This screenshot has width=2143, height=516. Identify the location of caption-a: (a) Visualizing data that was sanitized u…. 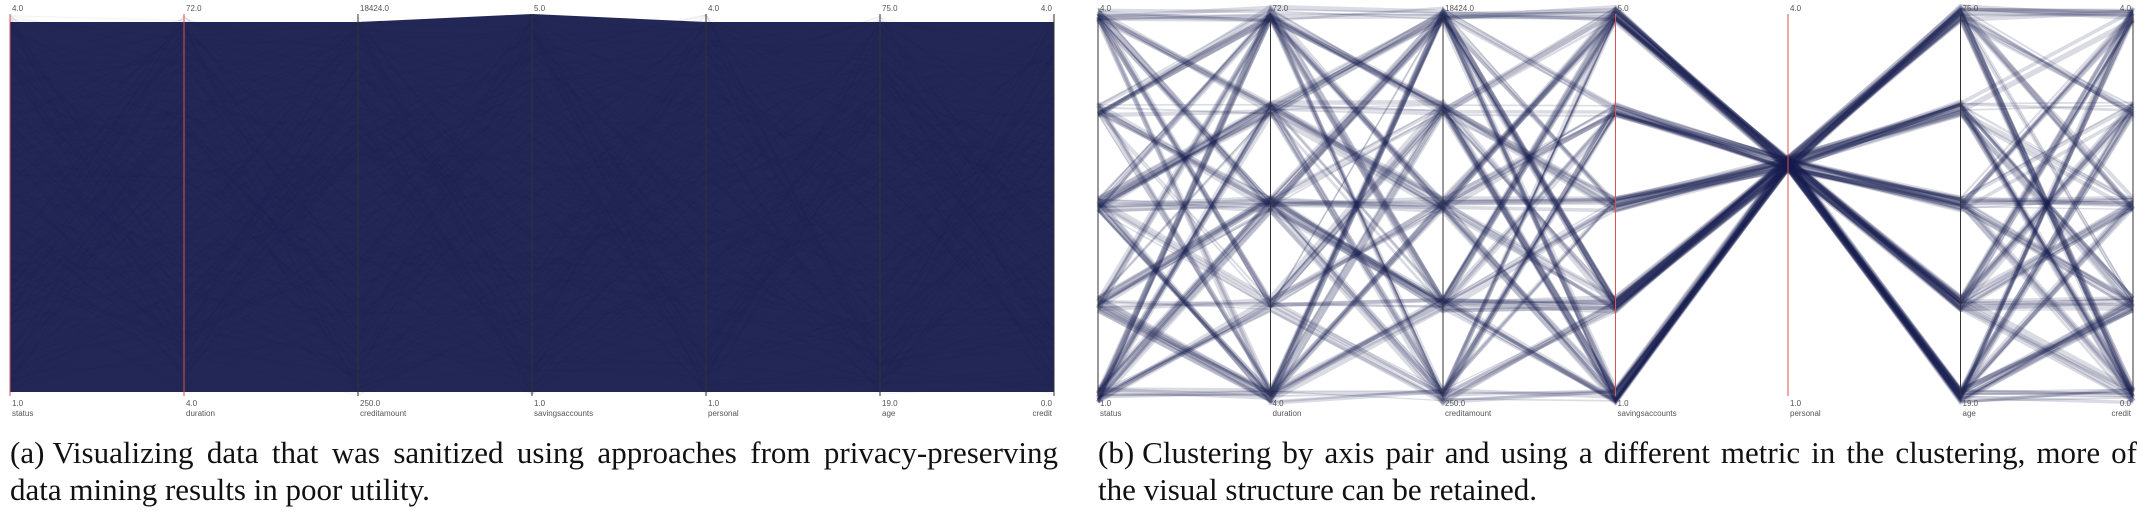
(534, 471).